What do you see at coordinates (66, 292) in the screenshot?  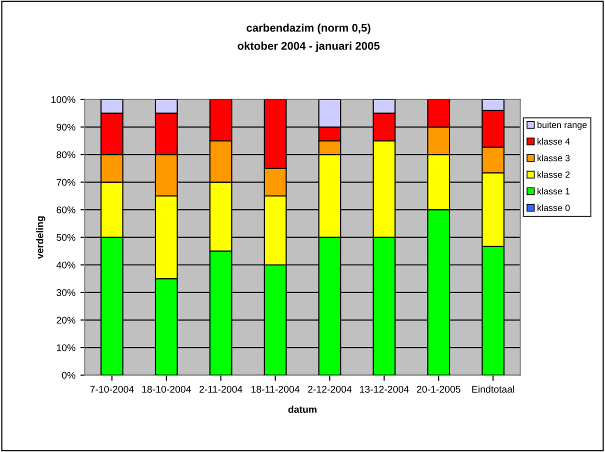 I see `y-tick-label: 30%` at bounding box center [66, 292].